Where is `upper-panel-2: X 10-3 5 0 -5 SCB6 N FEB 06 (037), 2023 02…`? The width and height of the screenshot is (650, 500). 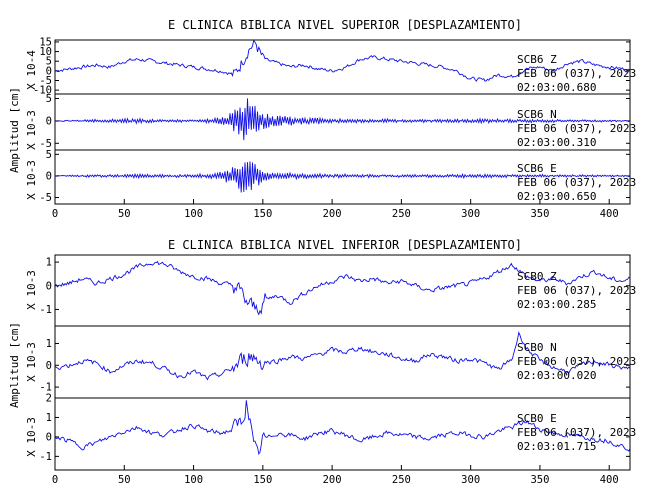
upper-panel-2: X 10-3 5 0 -5 SCB6 N FEB 06 (037), 2023 02… is located at coordinates (330, 121).